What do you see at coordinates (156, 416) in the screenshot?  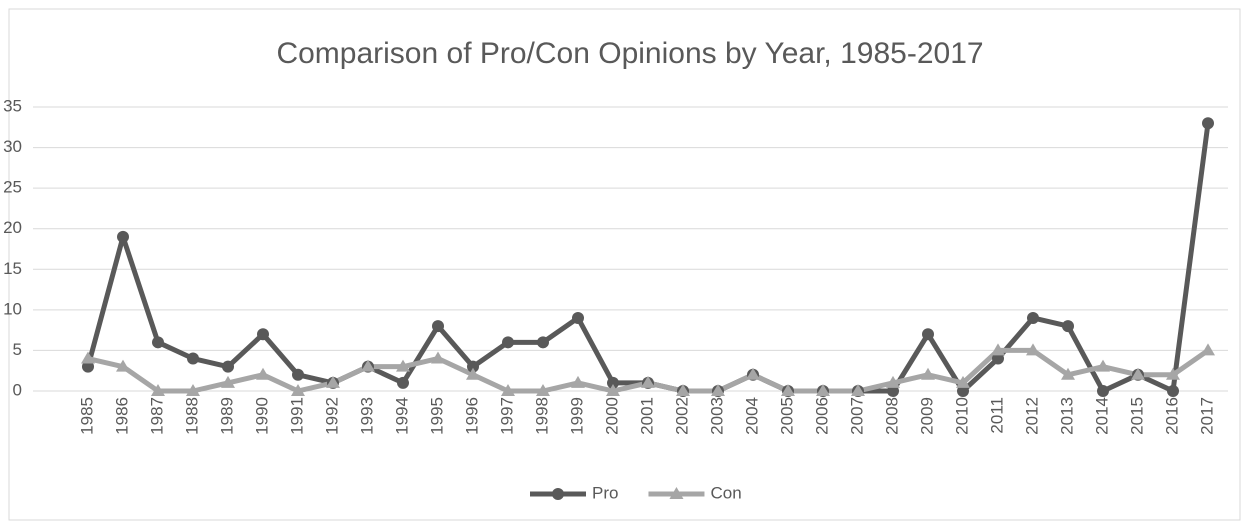 I see `x-tick-label: 1987` at bounding box center [156, 416].